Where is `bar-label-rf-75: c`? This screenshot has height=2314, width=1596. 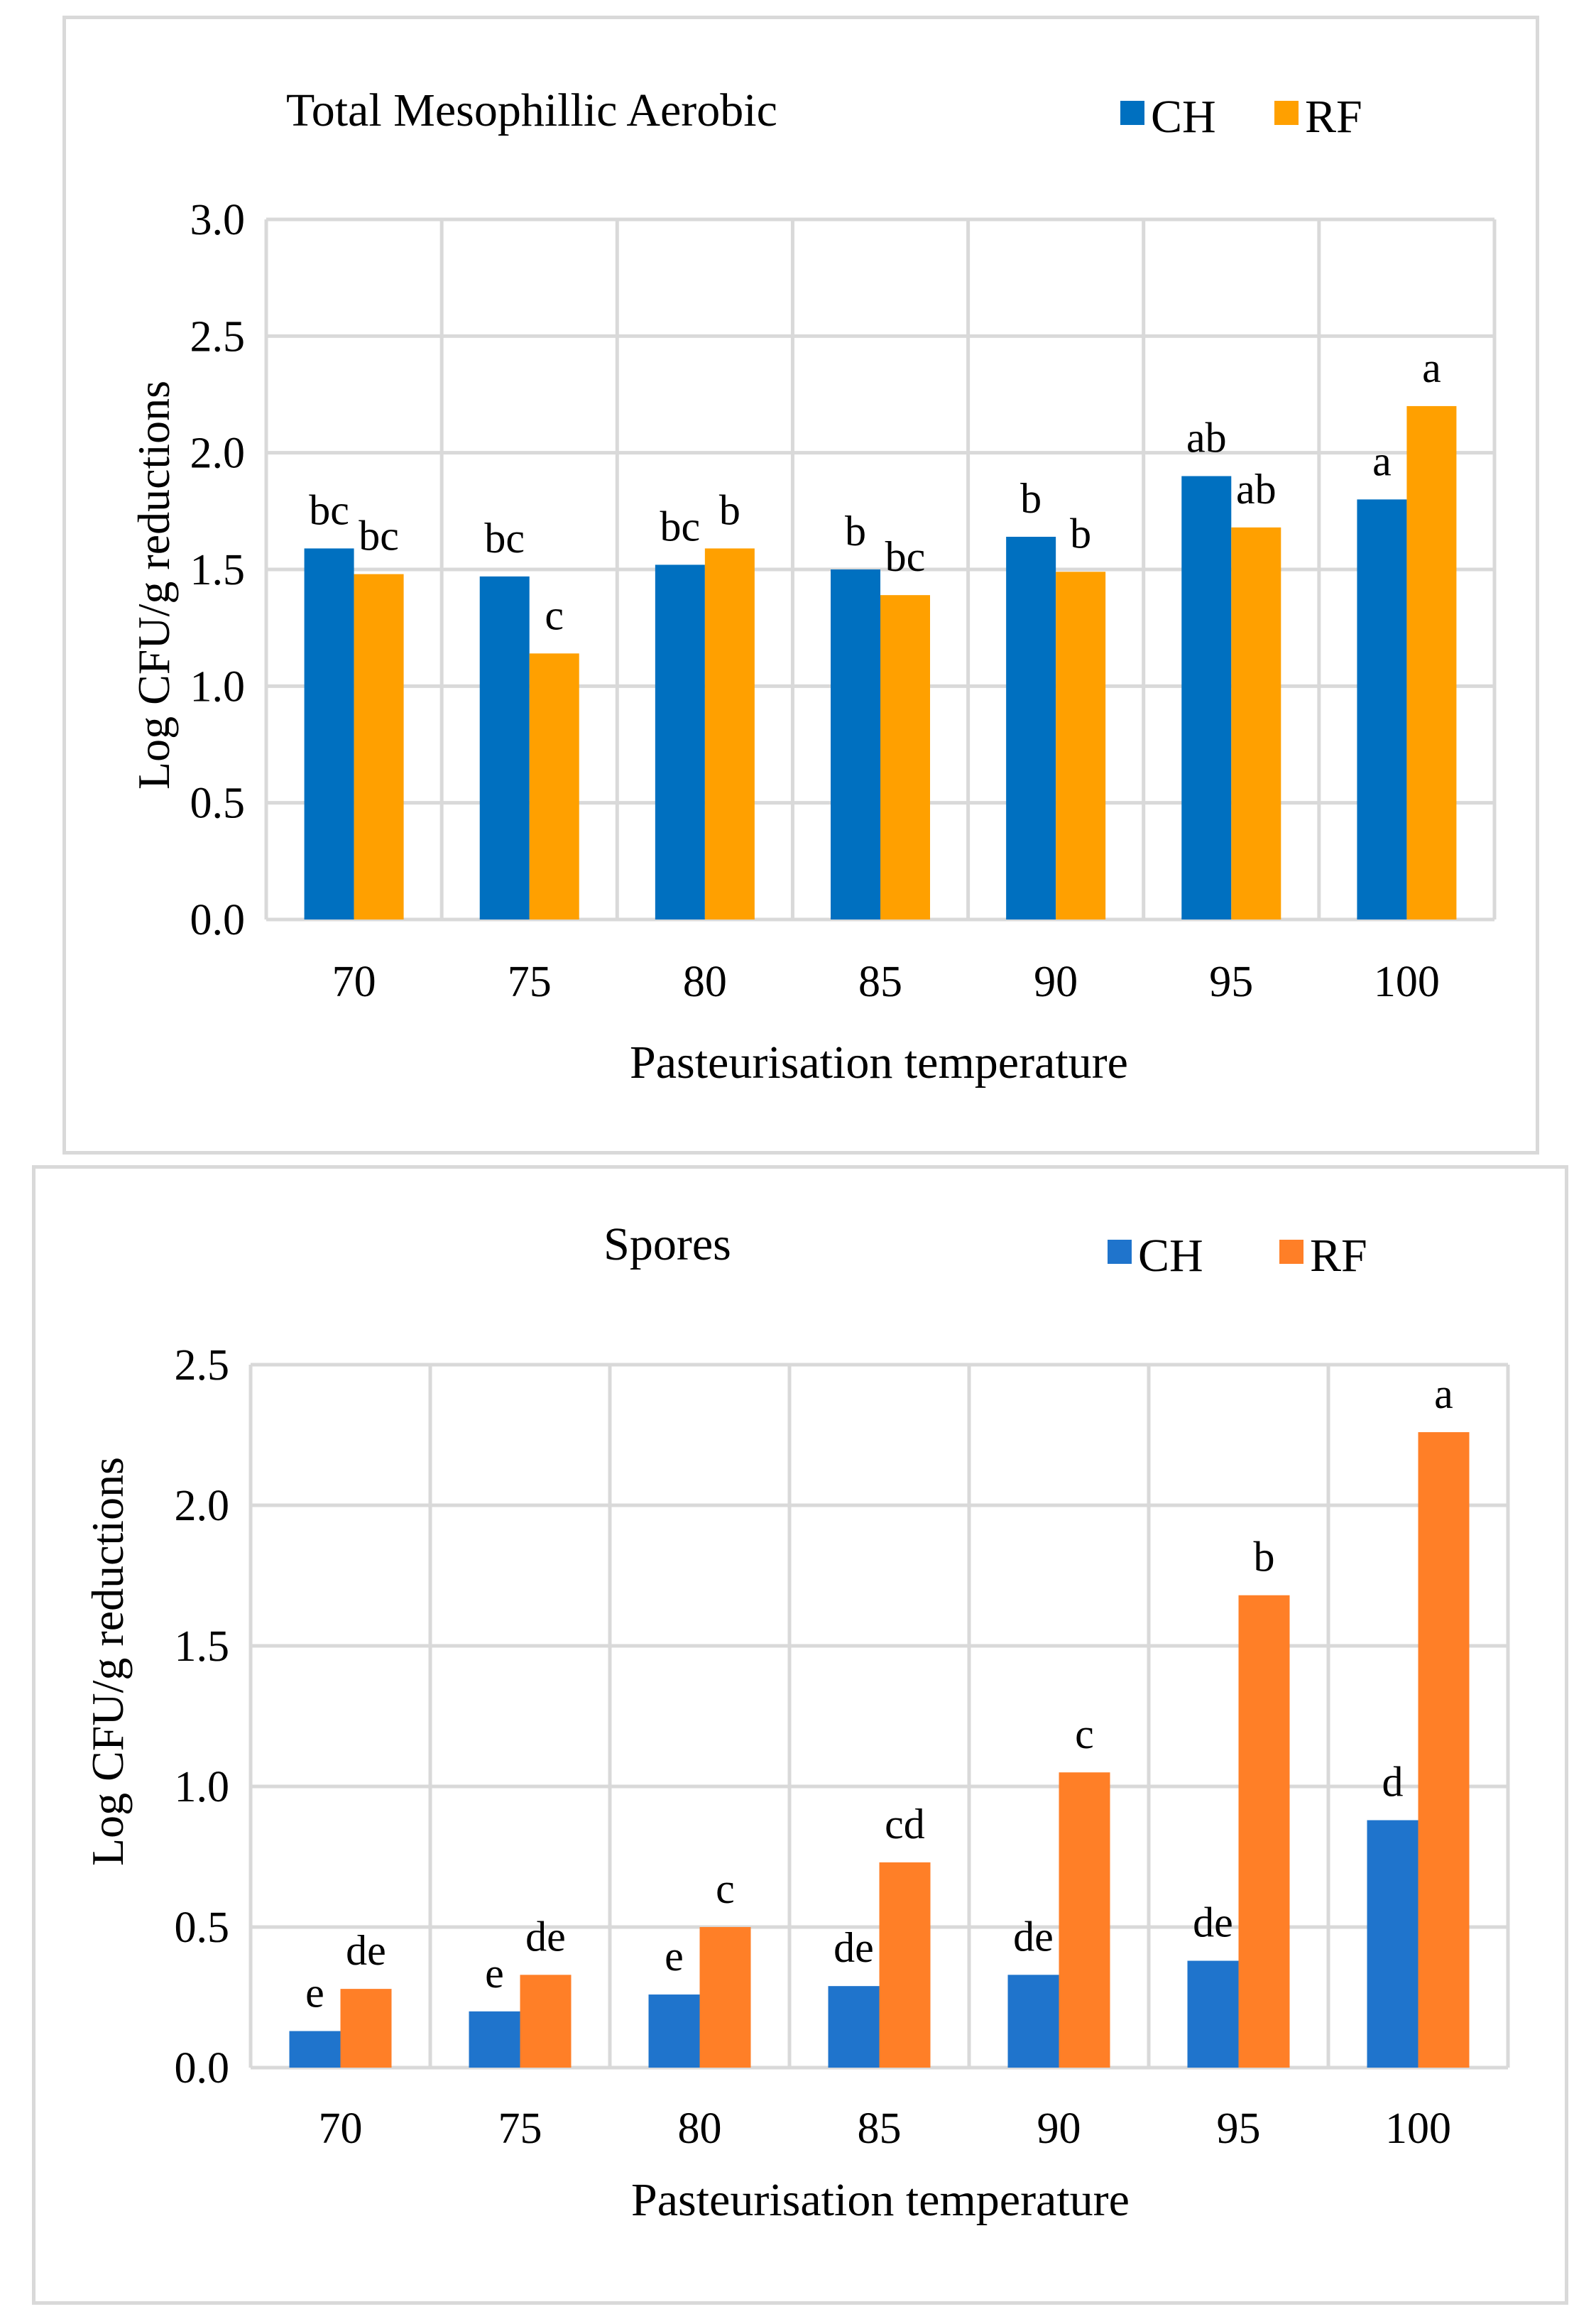
bar-label-rf-75: c is located at coordinates (554, 614).